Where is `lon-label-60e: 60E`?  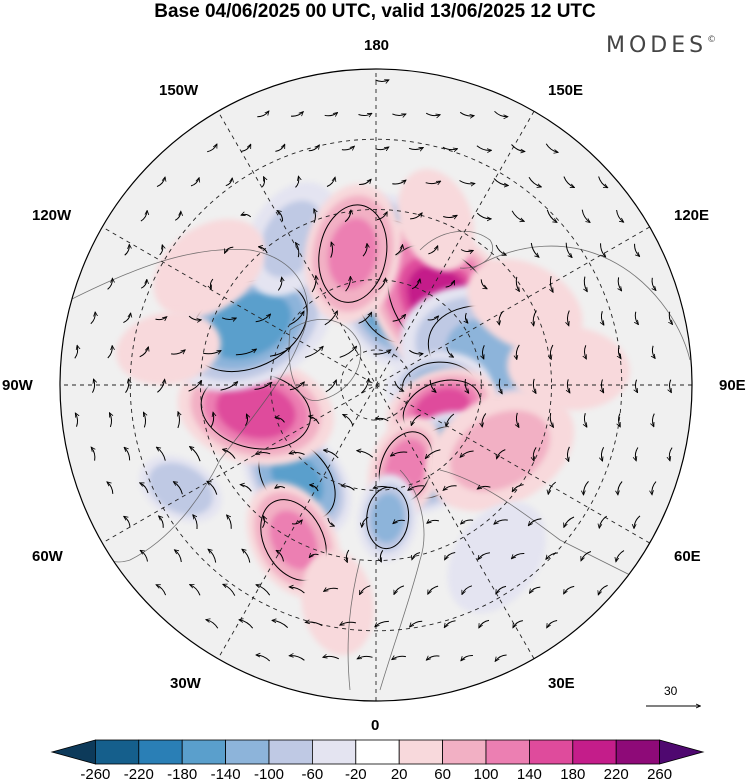 lon-label-60e: 60E is located at coordinates (687, 556).